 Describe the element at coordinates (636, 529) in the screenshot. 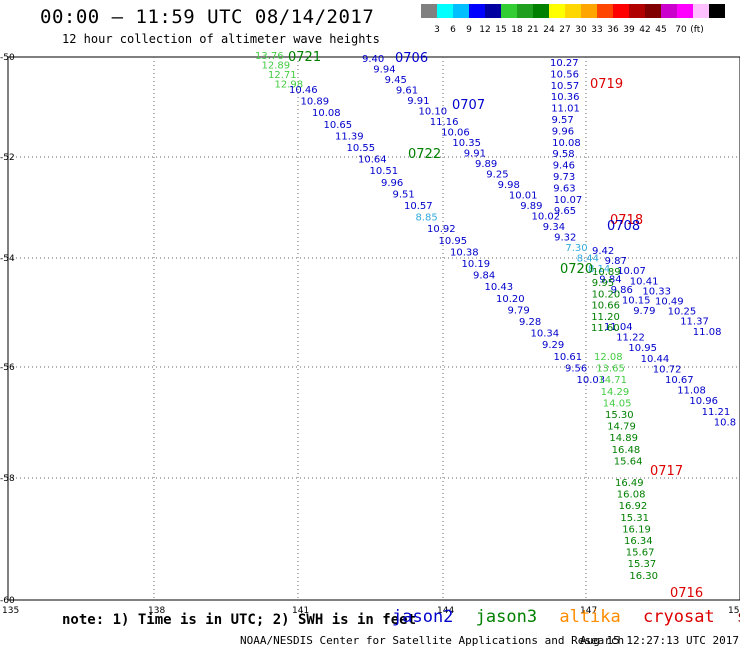

I see `wave-height-value: 16.19` at that location.